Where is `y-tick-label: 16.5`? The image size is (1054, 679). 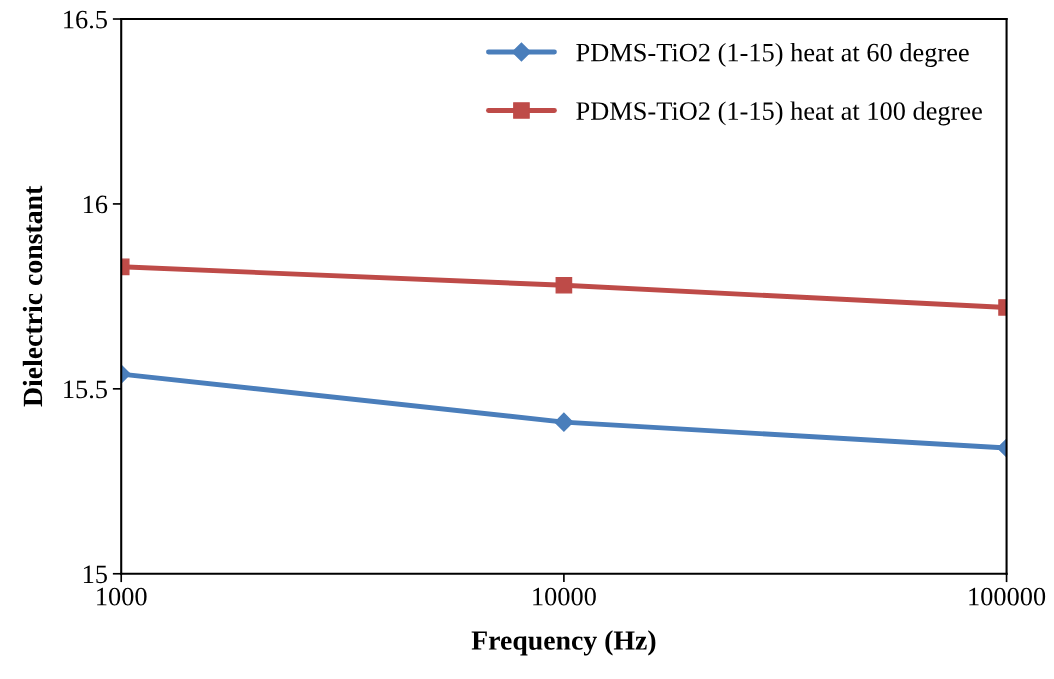
y-tick-label: 16.5 is located at coordinates (85, 19).